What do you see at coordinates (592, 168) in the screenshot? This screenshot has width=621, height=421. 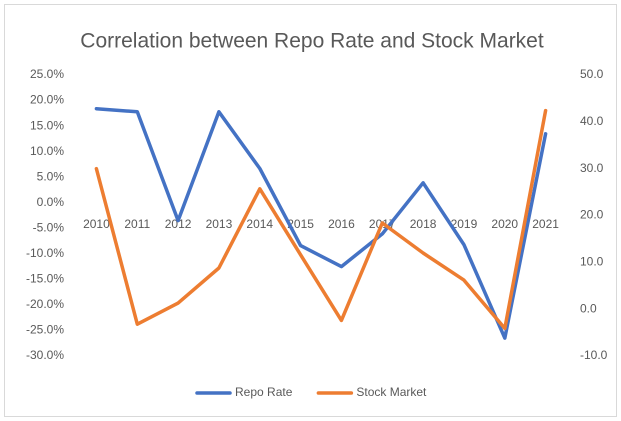 I see `y2-tick-label: 30.0` at bounding box center [592, 168].